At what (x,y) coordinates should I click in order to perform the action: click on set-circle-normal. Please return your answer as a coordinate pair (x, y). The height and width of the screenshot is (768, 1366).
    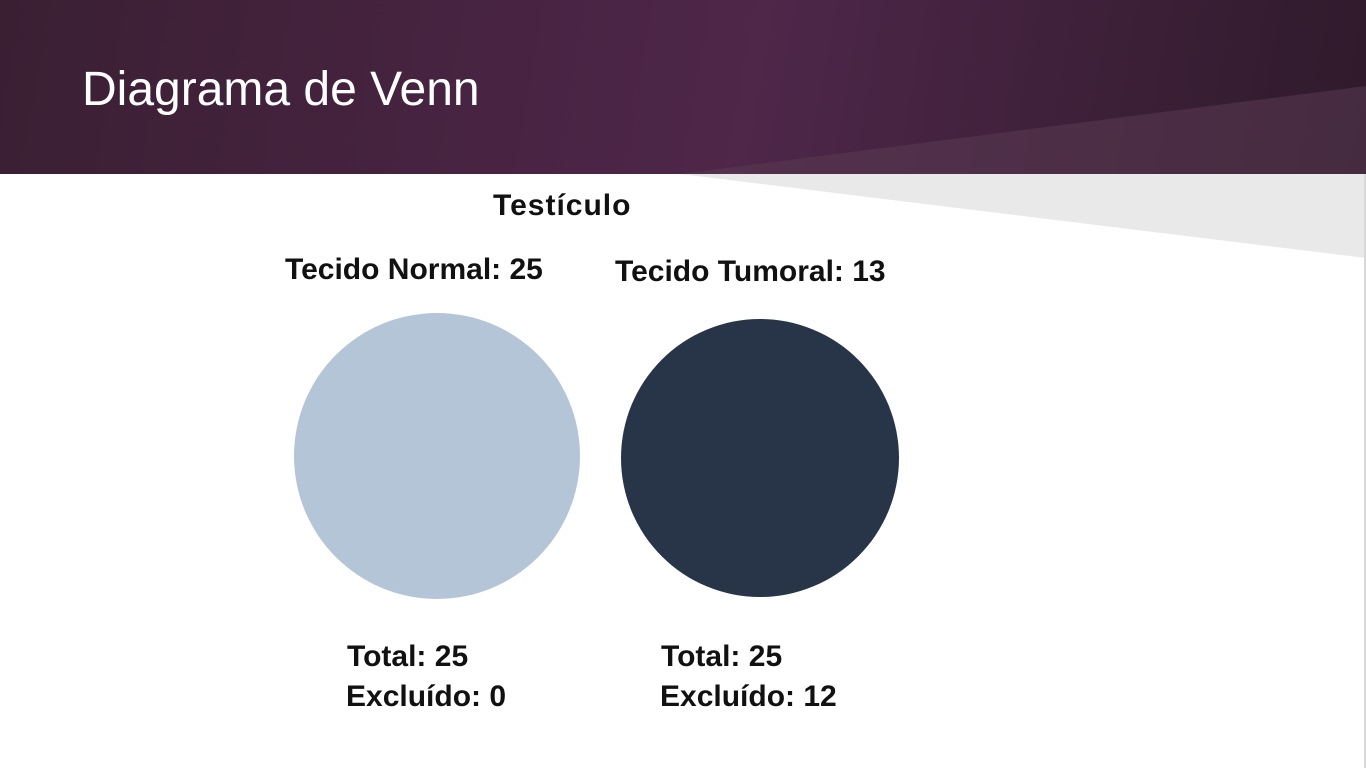
    Looking at the image, I should click on (437, 456).